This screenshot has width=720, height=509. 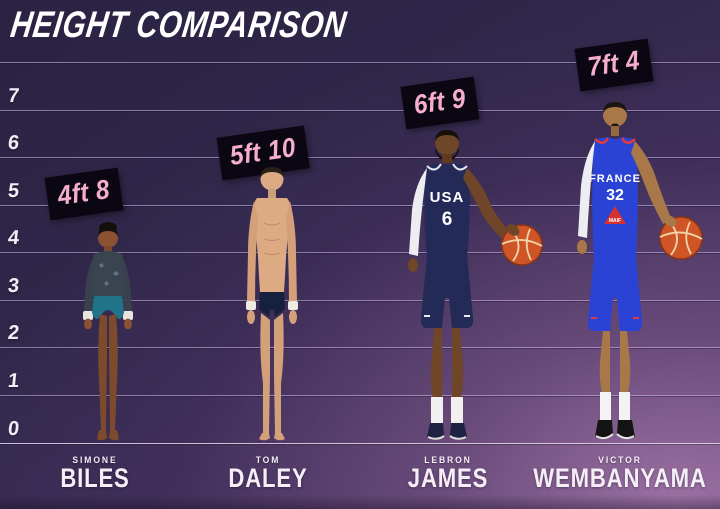 I want to click on axis-tick-7: 7, so click(x=13, y=96).